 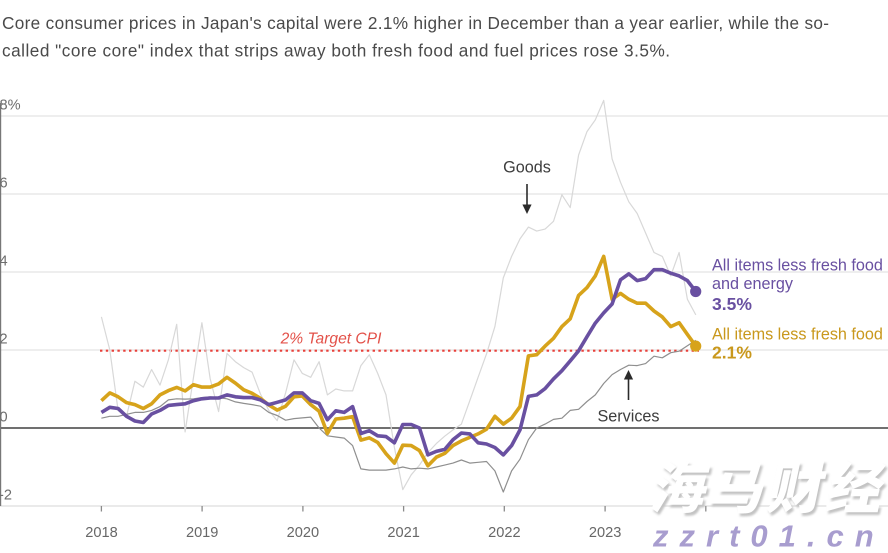 I want to click on svg-text: and energy, so click(x=753, y=284).